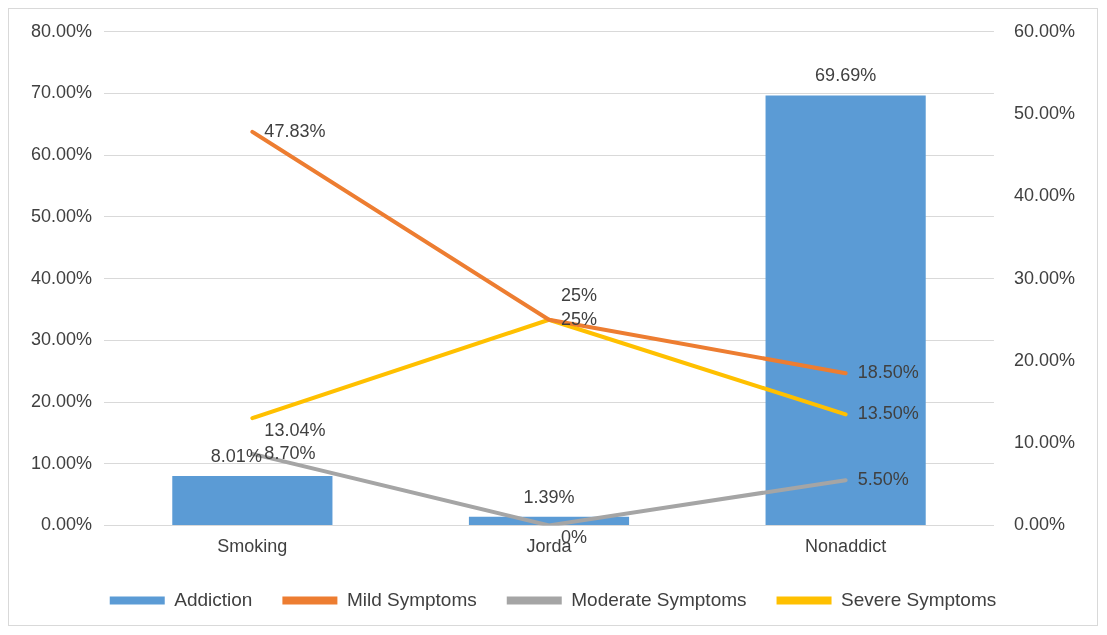 The height and width of the screenshot is (635, 1107). What do you see at coordinates (213, 599) in the screenshot?
I see `legend-label: Addiction` at bounding box center [213, 599].